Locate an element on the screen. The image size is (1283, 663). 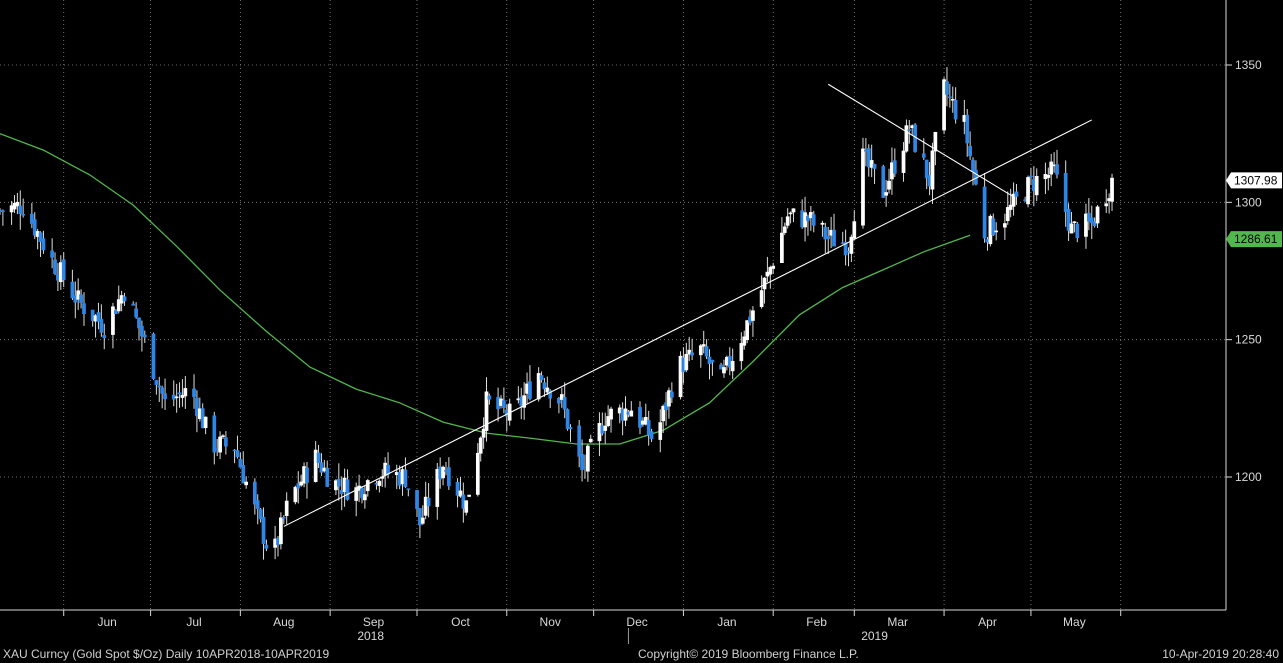
moving-average-tag: 1286.61 is located at coordinates (1254, 239).